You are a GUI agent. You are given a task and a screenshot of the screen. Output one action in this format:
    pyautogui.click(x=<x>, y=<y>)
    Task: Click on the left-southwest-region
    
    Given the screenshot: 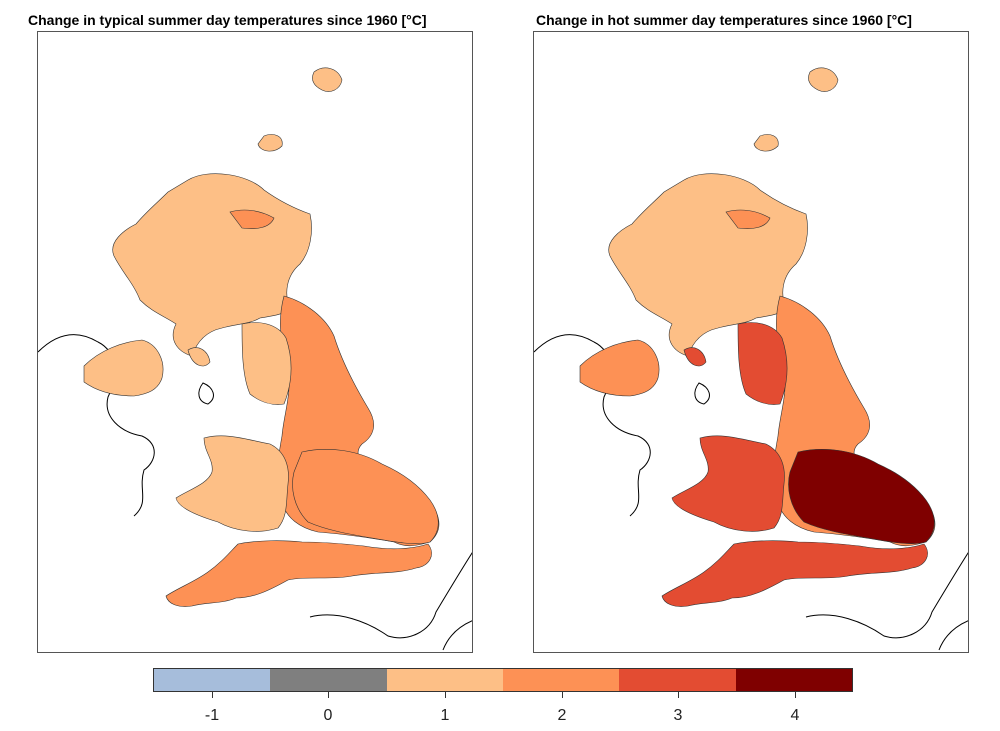 What is the action you would take?
    pyautogui.click(x=298, y=573)
    